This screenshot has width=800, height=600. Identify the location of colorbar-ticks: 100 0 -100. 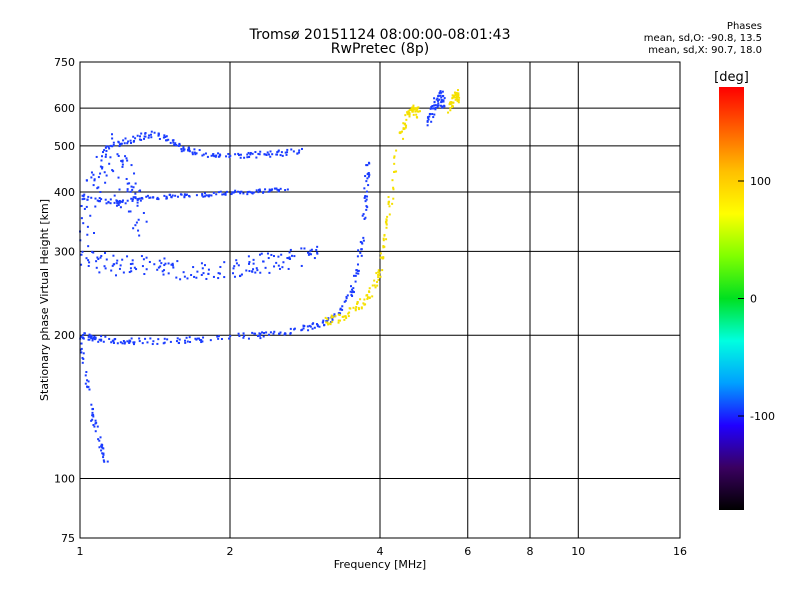
(756, 299).